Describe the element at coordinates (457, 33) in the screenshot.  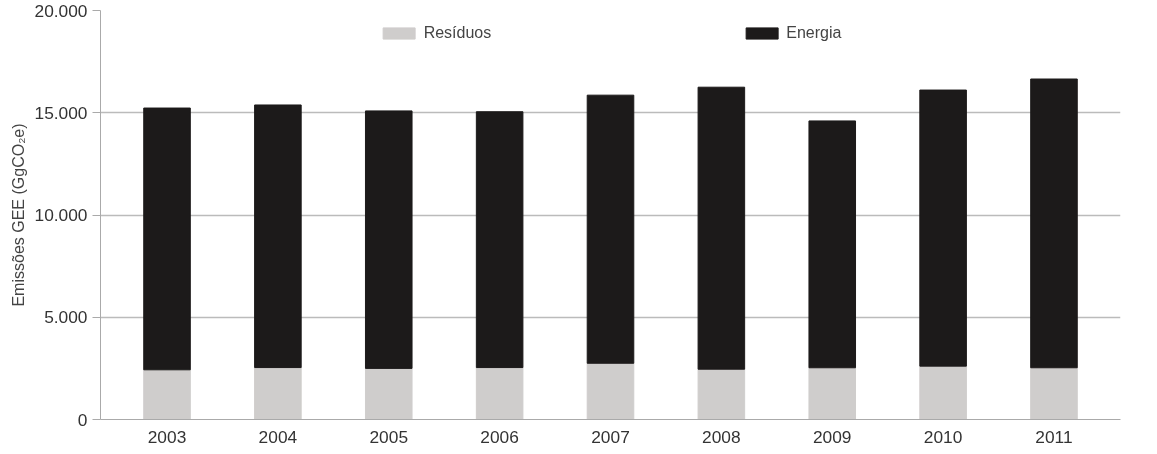
I see `legend-label: Resíduos` at that location.